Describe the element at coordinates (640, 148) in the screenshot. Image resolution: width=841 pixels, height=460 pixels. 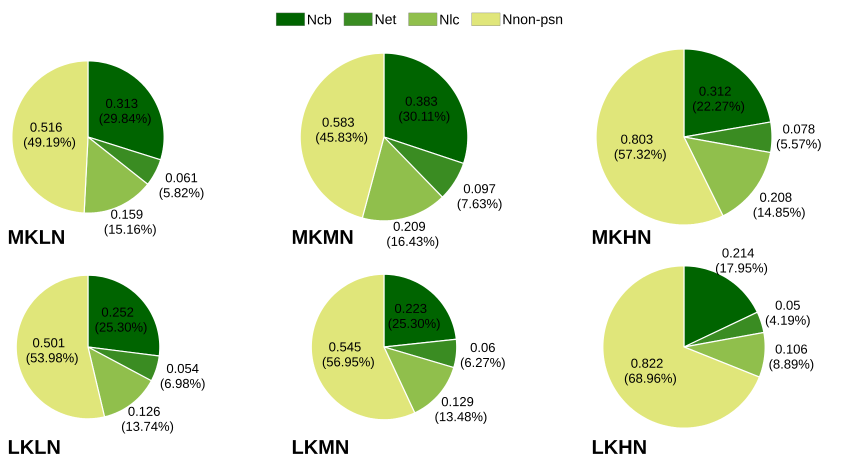
I see `data-label: 0.803 (57.32%)` at that location.